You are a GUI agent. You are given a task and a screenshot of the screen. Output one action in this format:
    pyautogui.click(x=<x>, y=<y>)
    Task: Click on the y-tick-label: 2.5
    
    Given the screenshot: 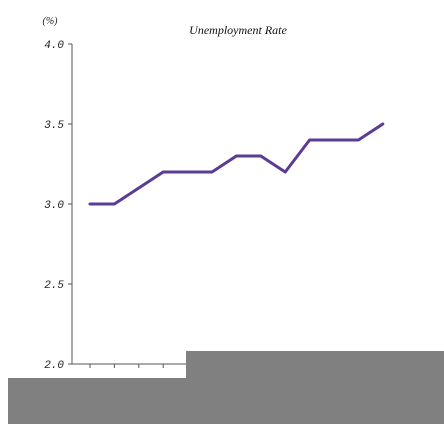 What is the action you would take?
    pyautogui.click(x=54, y=286)
    